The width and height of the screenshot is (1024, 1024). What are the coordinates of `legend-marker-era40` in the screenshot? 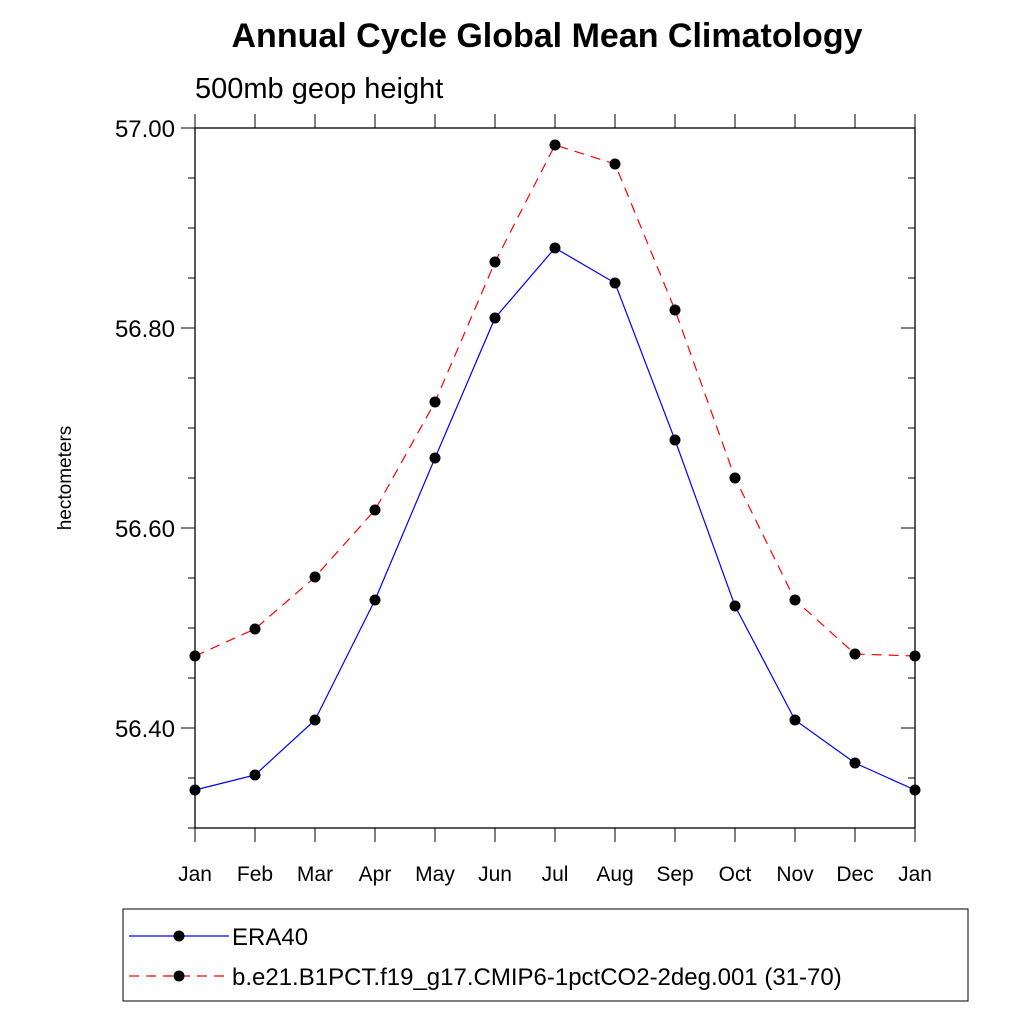 It's located at (179, 936).